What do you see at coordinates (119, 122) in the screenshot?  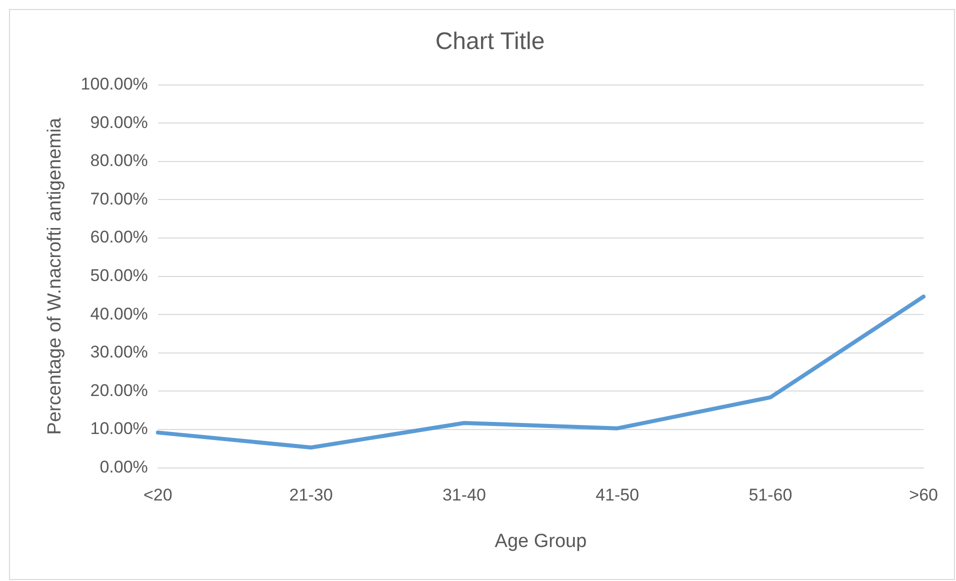 I see `y-tick-label: 90.00%` at bounding box center [119, 122].